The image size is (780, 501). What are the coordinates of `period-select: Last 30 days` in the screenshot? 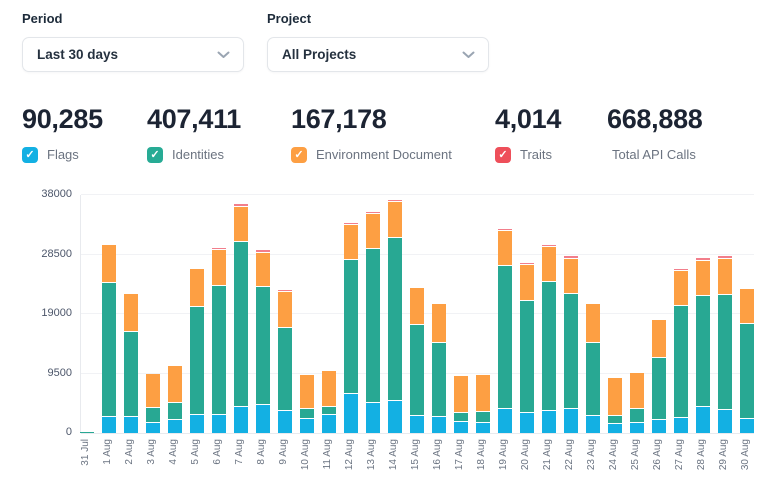 It's located at (133, 54).